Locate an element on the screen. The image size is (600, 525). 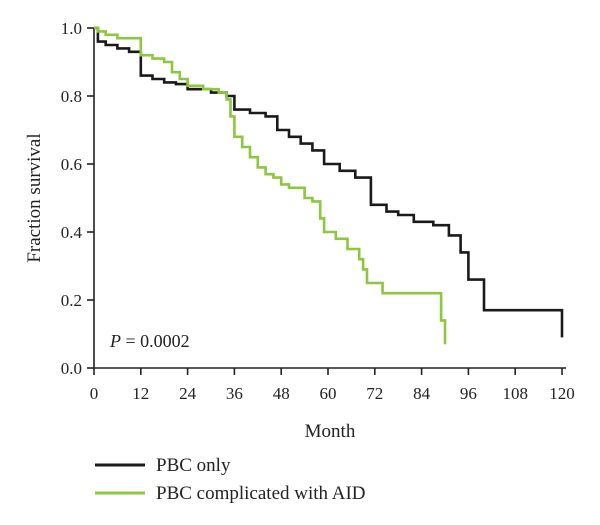
p-value-annotation: P = 0.0002 is located at coordinates (149, 341).